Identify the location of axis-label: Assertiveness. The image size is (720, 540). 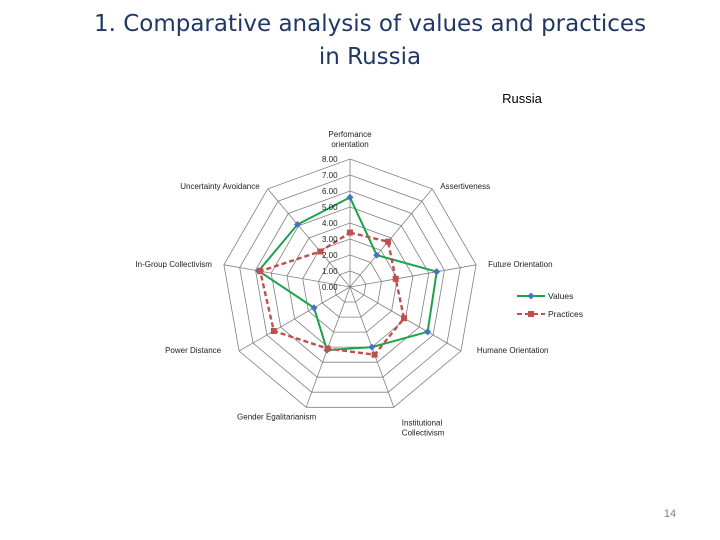
(465, 186).